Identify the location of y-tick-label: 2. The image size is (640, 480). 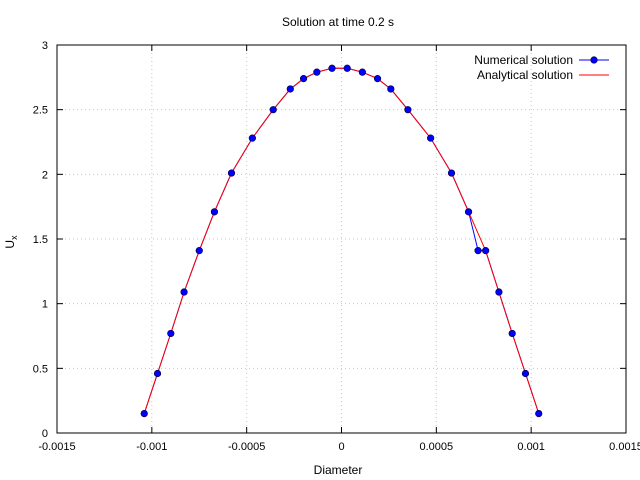
(45, 175).